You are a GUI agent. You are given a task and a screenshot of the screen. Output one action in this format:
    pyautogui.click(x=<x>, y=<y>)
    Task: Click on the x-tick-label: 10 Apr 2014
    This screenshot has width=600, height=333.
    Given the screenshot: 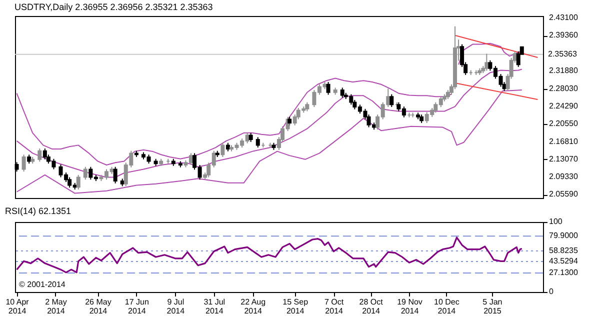 What is the action you would take?
    pyautogui.click(x=18, y=307)
    